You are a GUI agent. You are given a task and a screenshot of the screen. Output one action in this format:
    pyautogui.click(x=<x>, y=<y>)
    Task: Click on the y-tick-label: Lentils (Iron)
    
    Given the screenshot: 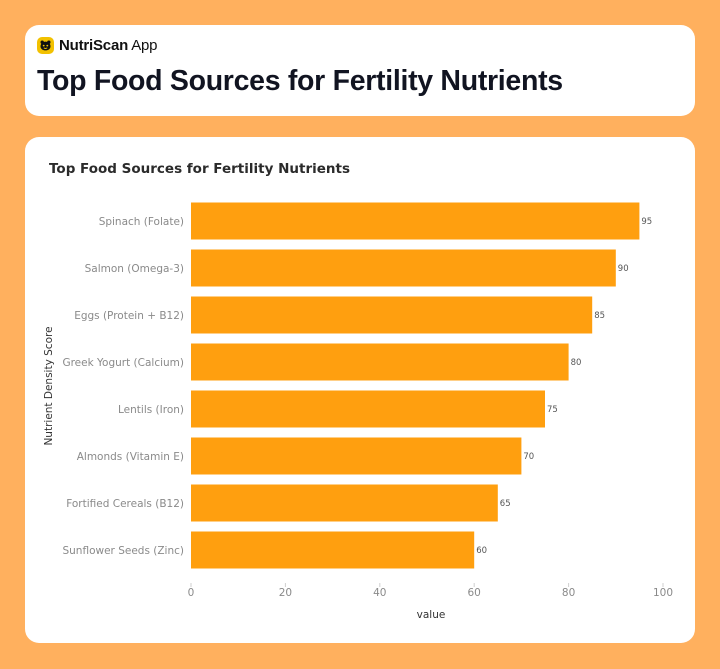 What is the action you would take?
    pyautogui.click(x=151, y=410)
    